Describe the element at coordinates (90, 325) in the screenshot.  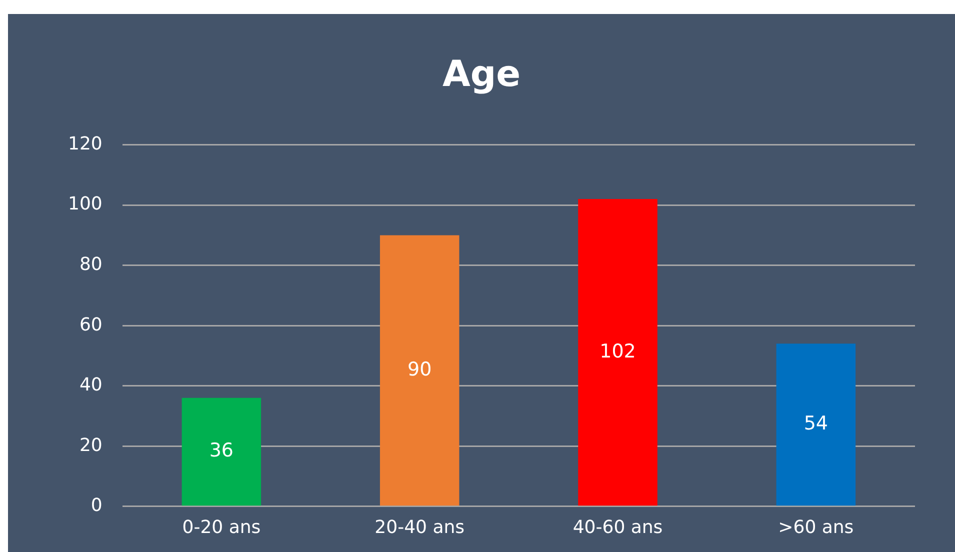
I see `y-tick-label: 60` at that location.